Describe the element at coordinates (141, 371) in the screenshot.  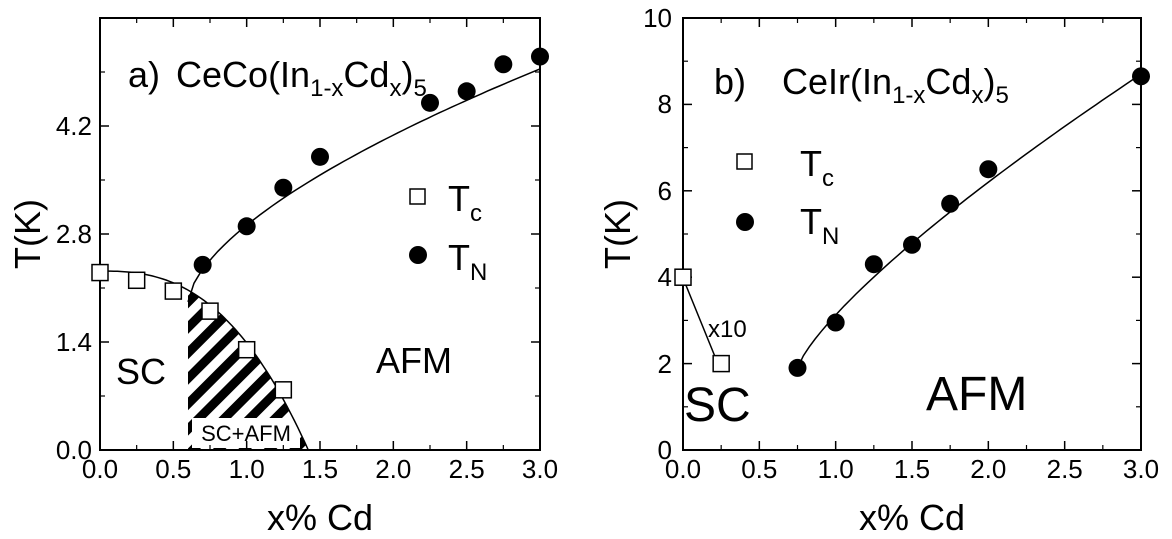
I see `sc-region-label-a: SC` at that location.